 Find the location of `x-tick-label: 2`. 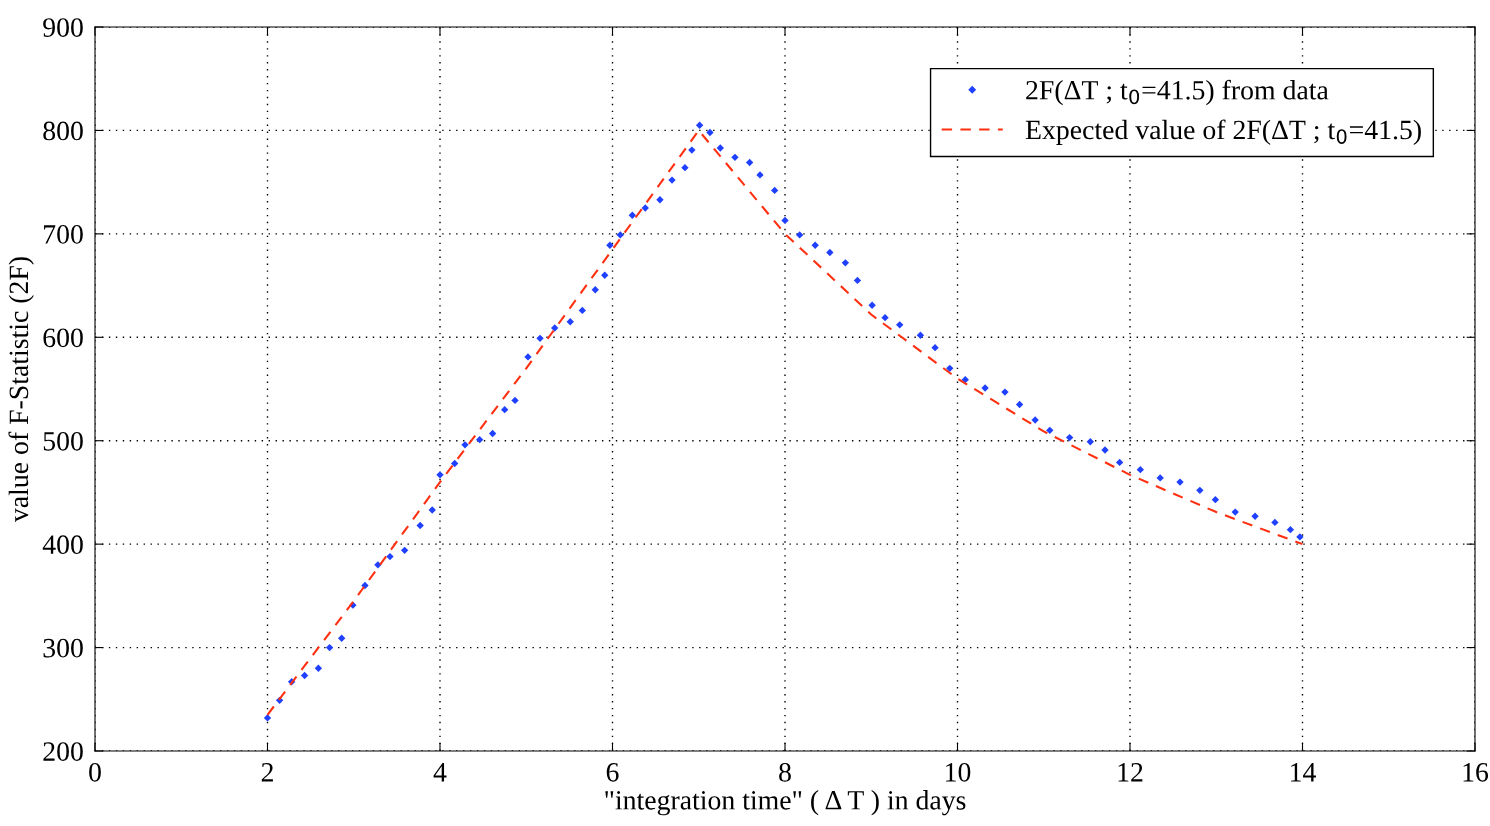

x-tick-label: 2 is located at coordinates (267, 772).